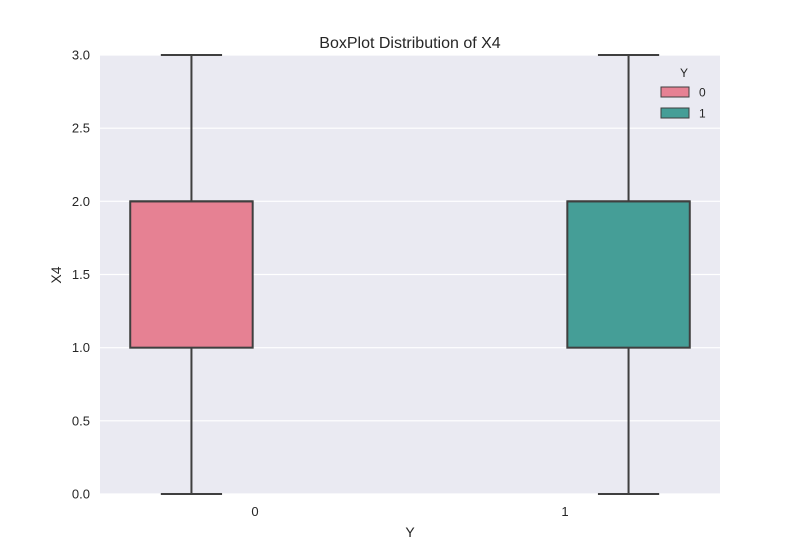 The width and height of the screenshot is (800, 550). I want to click on chart-title: BoxPlot Distribution of X4, so click(410, 43).